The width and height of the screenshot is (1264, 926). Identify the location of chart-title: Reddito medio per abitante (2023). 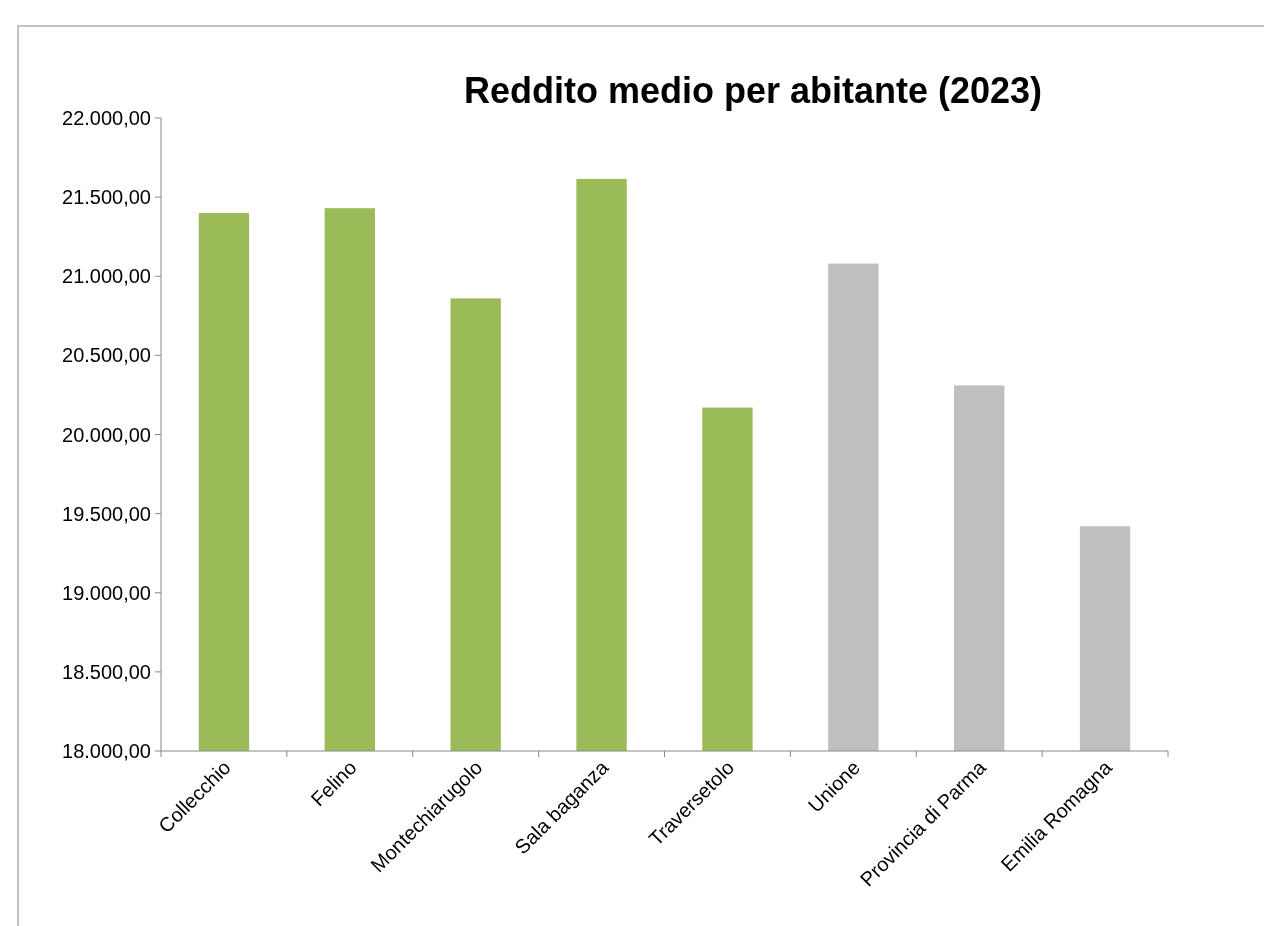
(753, 90).